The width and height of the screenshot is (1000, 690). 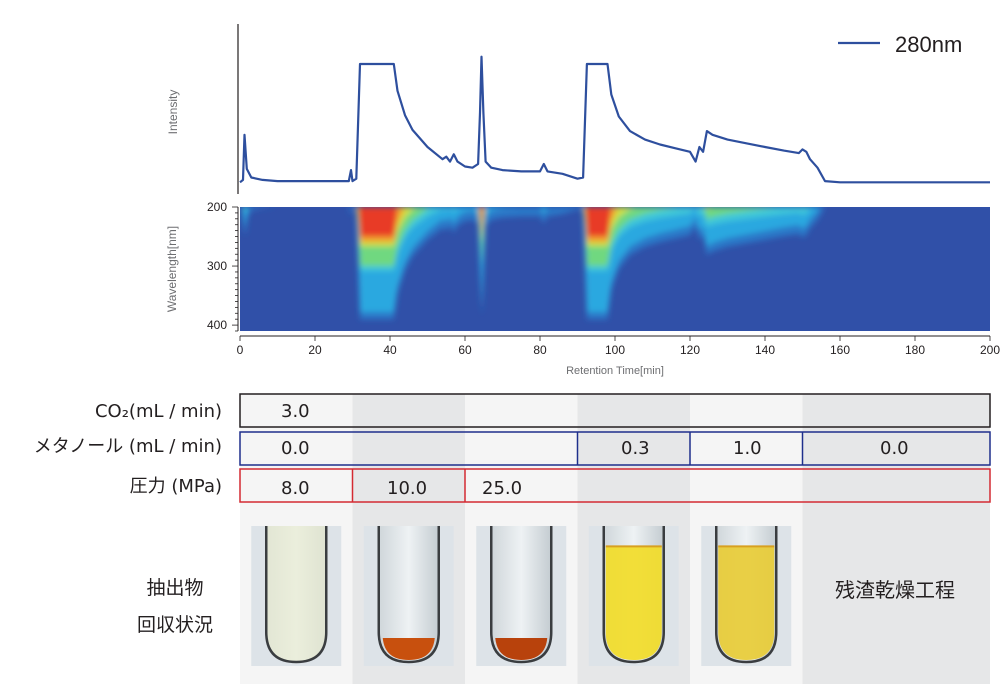 What do you see at coordinates (217, 207) in the screenshot?
I see `y-tick-label-200: 200` at bounding box center [217, 207].